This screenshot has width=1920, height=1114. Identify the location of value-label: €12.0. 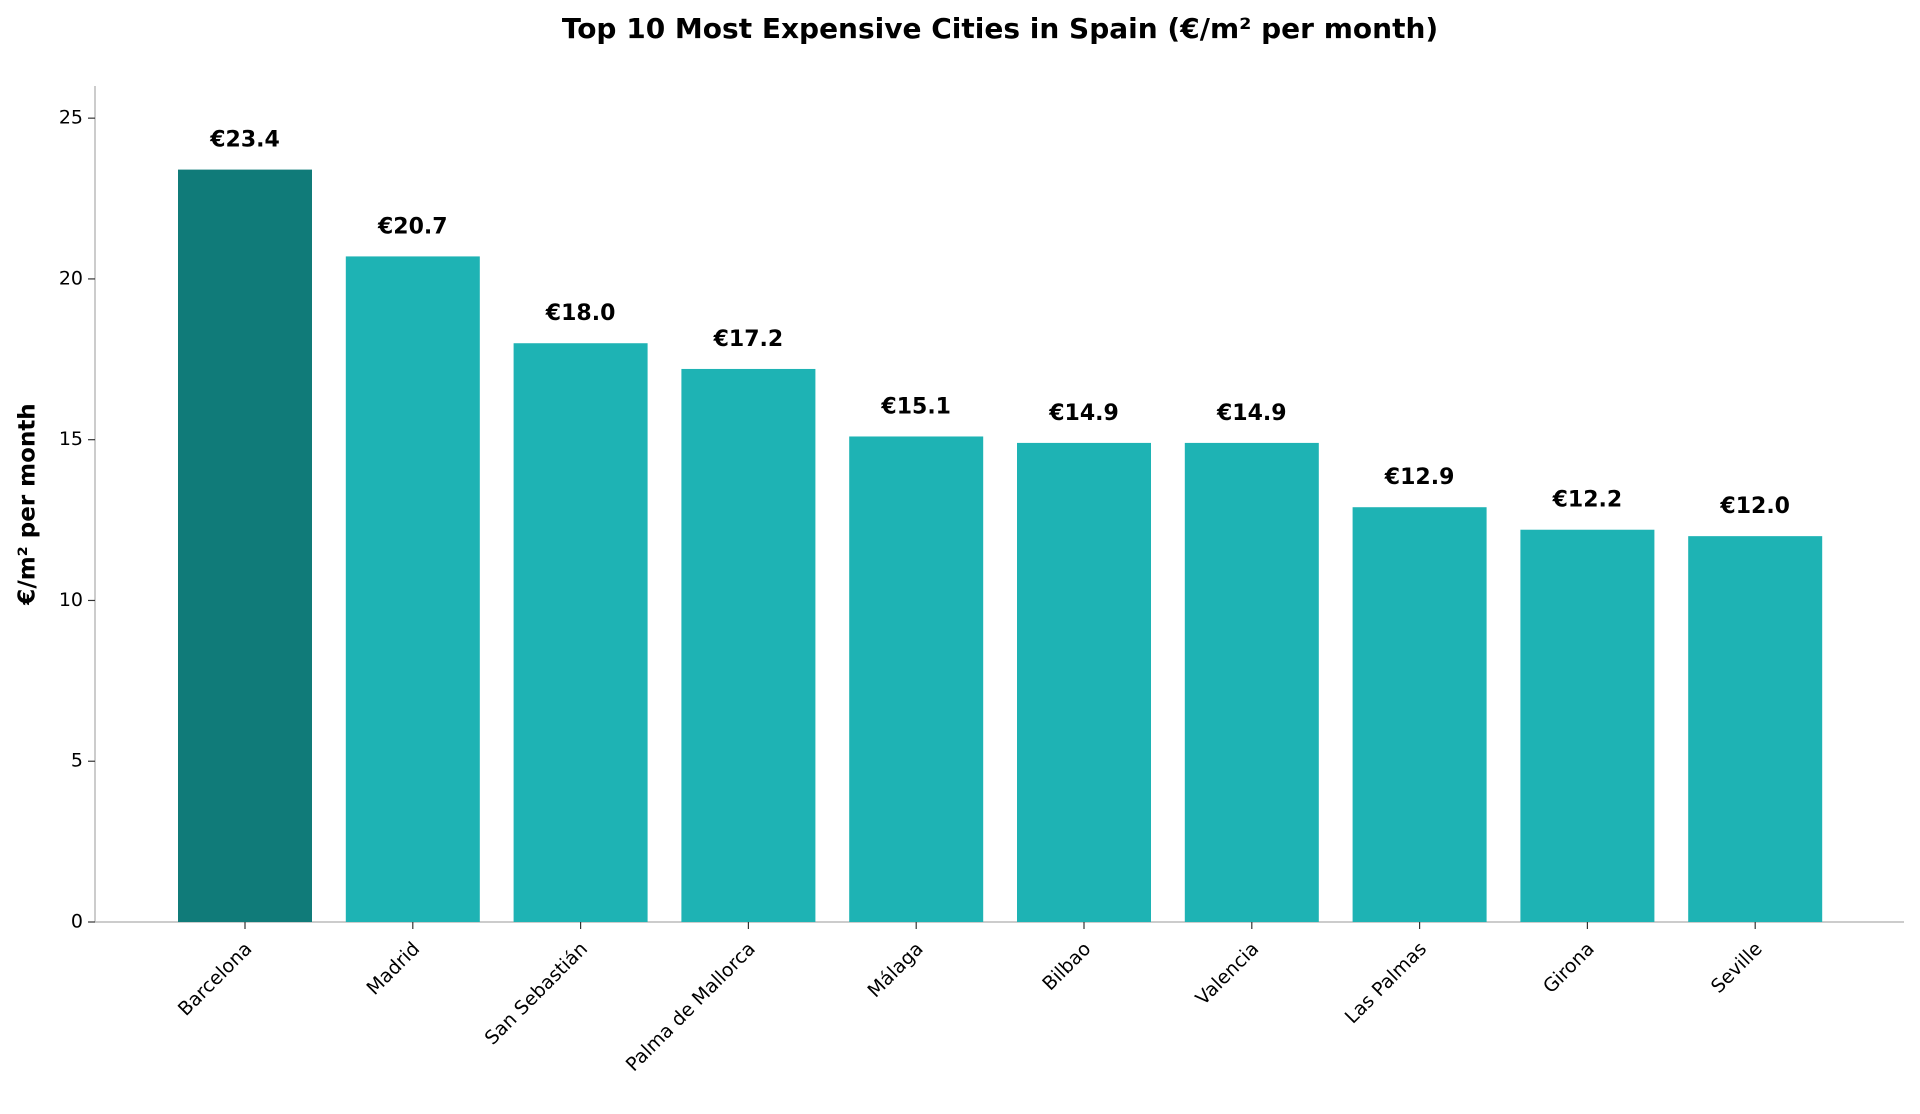
(1754, 506).